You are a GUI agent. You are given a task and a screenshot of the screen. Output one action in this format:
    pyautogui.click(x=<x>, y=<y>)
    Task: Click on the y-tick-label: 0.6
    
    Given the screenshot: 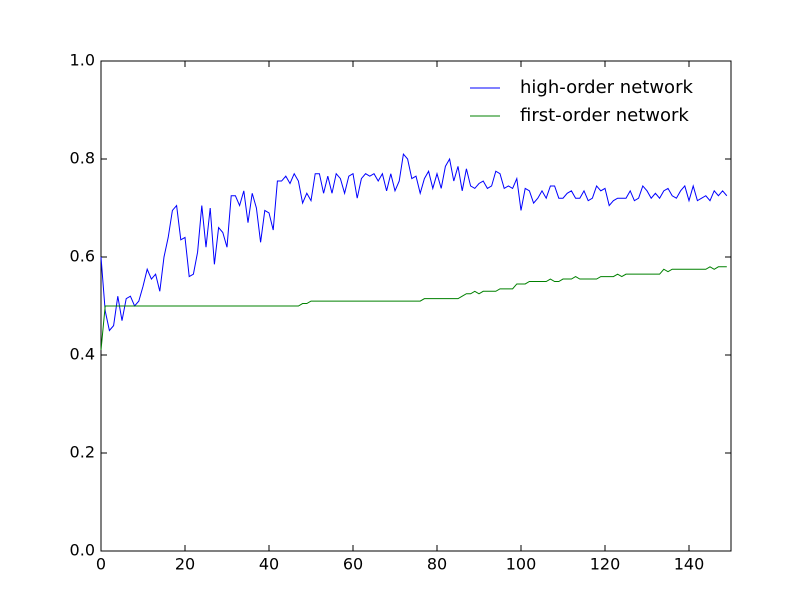 What is the action you would take?
    pyautogui.click(x=82, y=256)
    